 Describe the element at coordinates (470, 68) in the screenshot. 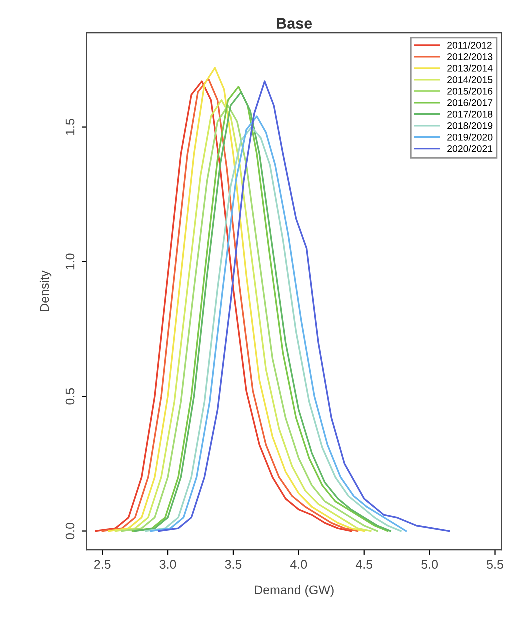

I see `legend-label: 2013/2014` at that location.